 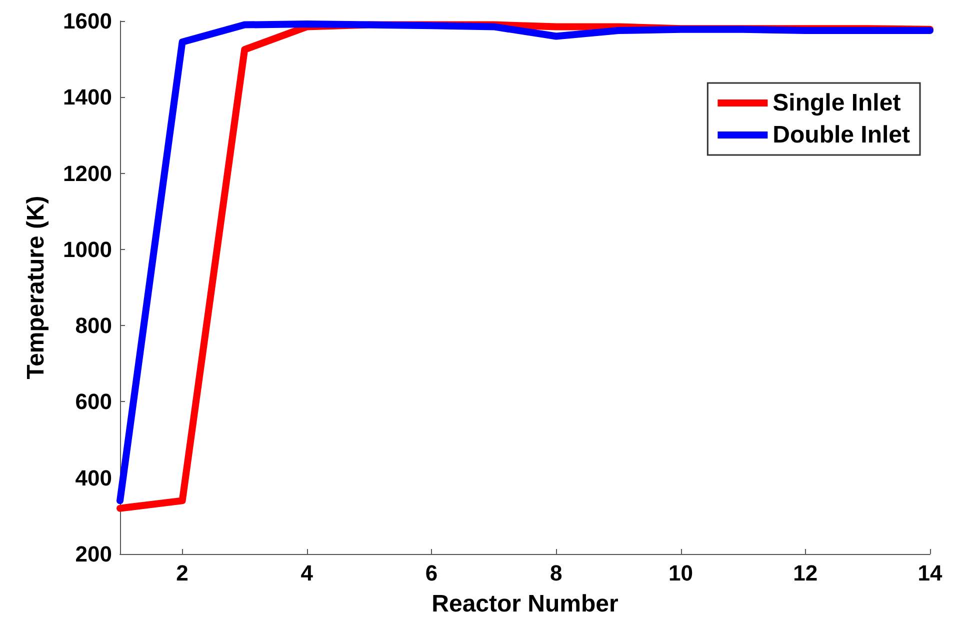 I want to click on y-axis-title: Temperature (K), so click(x=36, y=288).